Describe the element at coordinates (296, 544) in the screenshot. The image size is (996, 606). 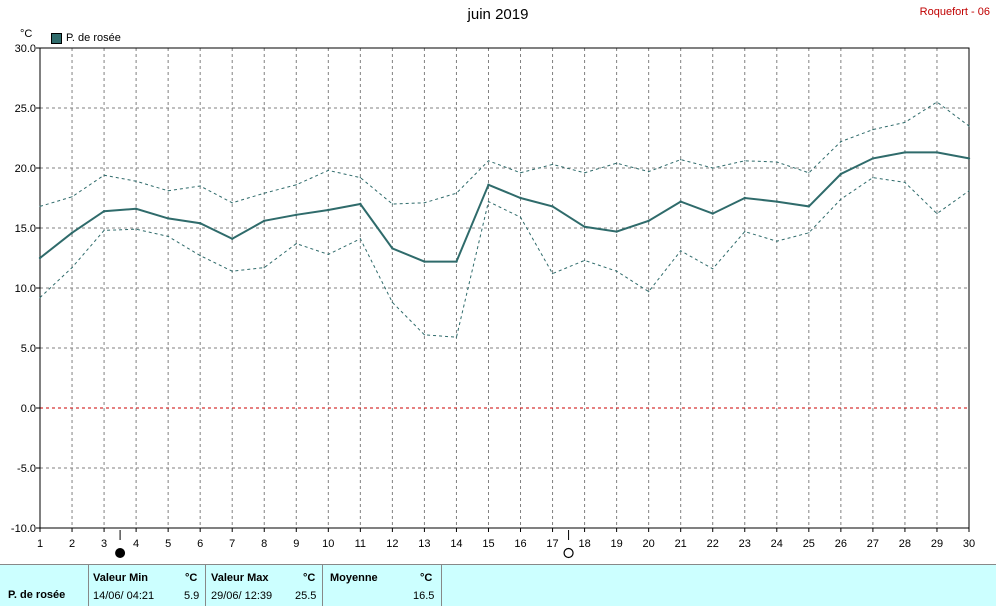
I see `x-tick-label: 9` at that location.